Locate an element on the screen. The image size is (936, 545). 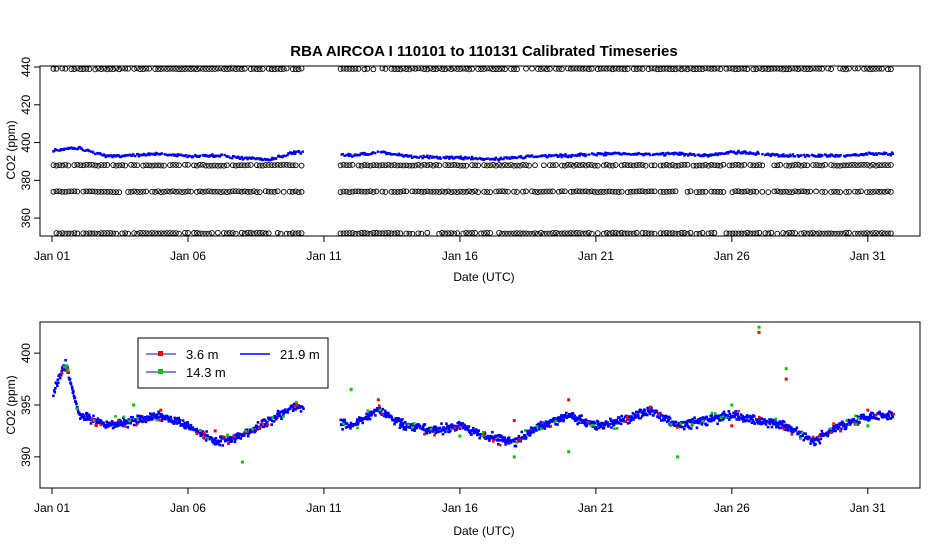
top-x-axis-label: Date (UTC) is located at coordinates (483, 277).